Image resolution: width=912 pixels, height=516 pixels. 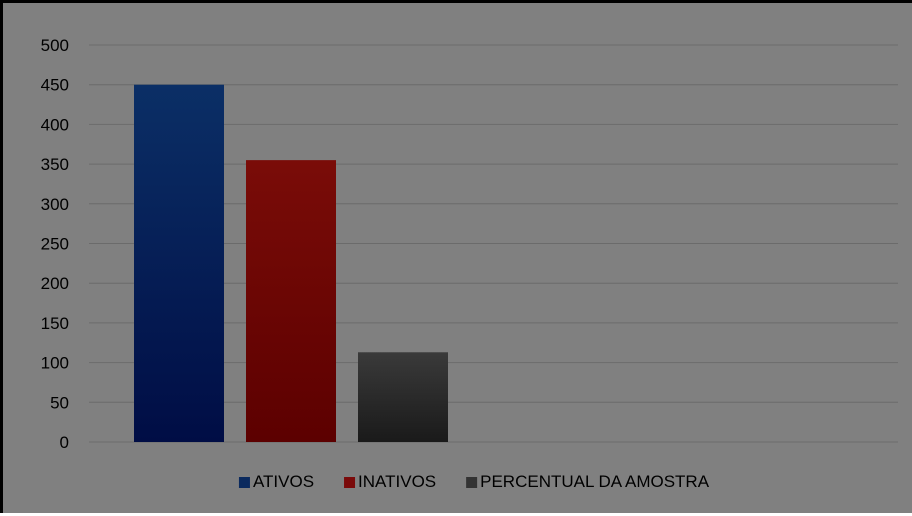 I want to click on y-tick-label: 400, so click(x=55, y=124).